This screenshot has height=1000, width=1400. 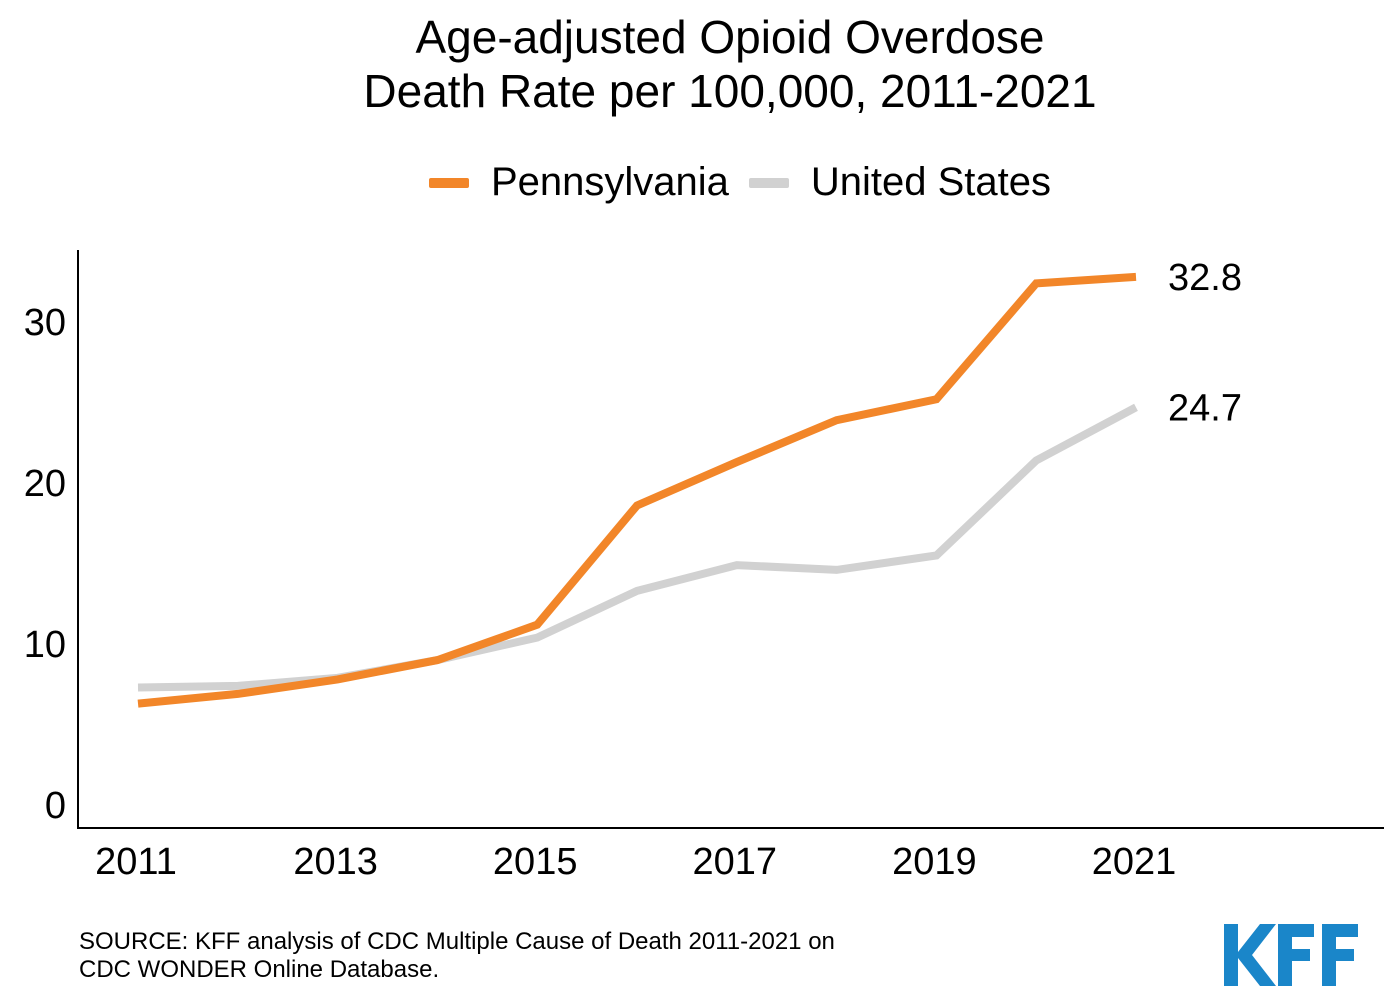 What do you see at coordinates (136, 862) in the screenshot?
I see `x-tick-label-2011: 2011` at bounding box center [136, 862].